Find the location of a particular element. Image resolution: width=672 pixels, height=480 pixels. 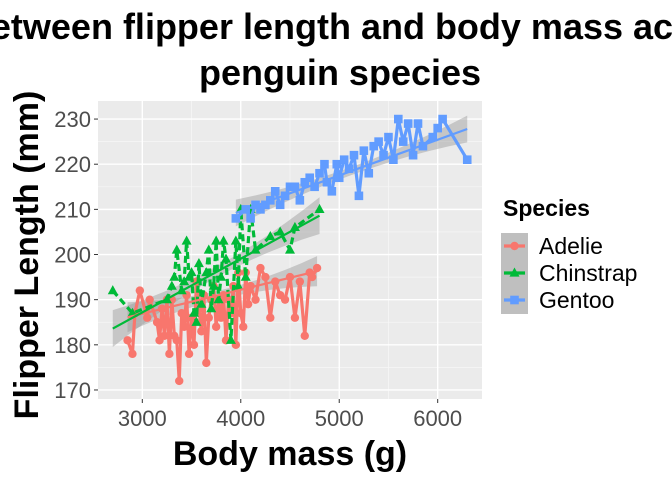

legend-label-gentoo: Gentoo is located at coordinates (576, 300).